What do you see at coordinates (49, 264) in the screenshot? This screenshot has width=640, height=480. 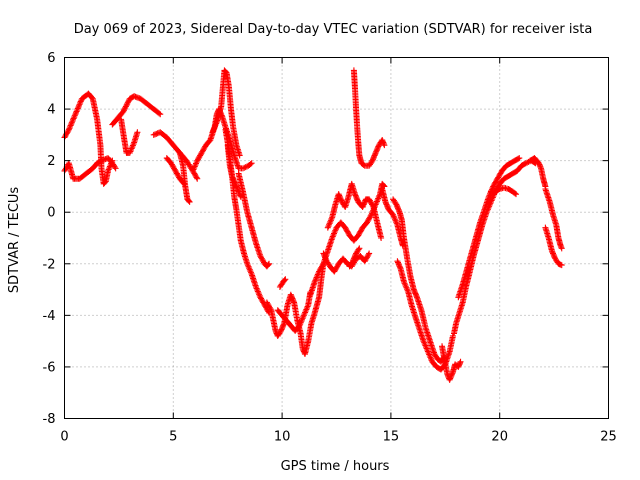 I see `y-tick-label: -2` at bounding box center [49, 264].